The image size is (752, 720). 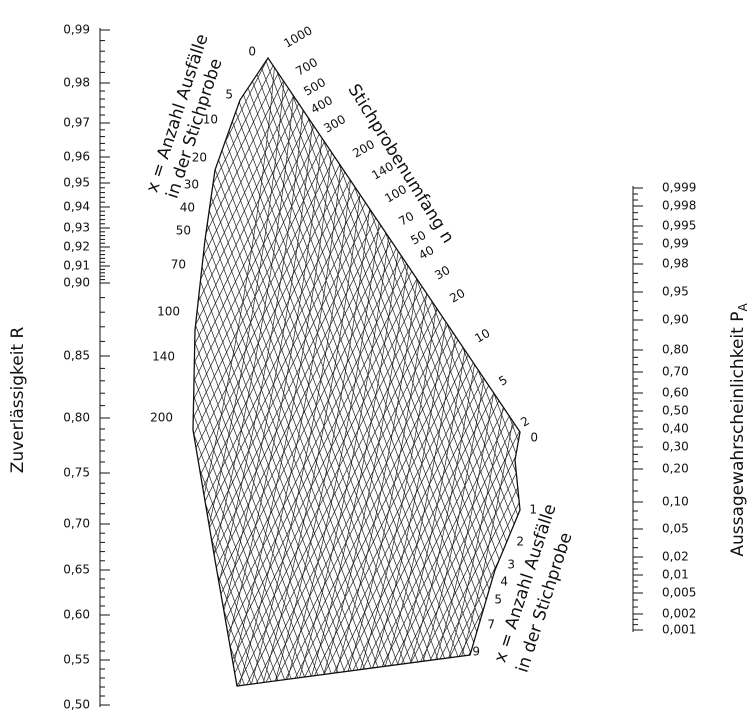 What do you see at coordinates (191, 185) in the screenshot?
I see `top-x-label: 30` at bounding box center [191, 185].